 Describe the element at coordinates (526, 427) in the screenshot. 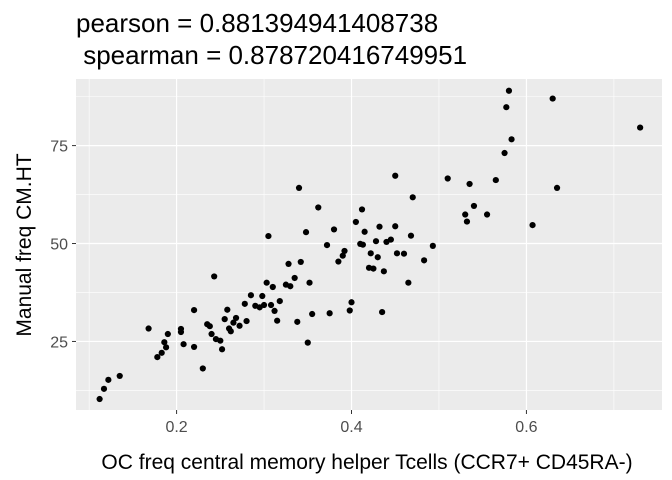

I see `x-tick-label: 0.6` at that location.